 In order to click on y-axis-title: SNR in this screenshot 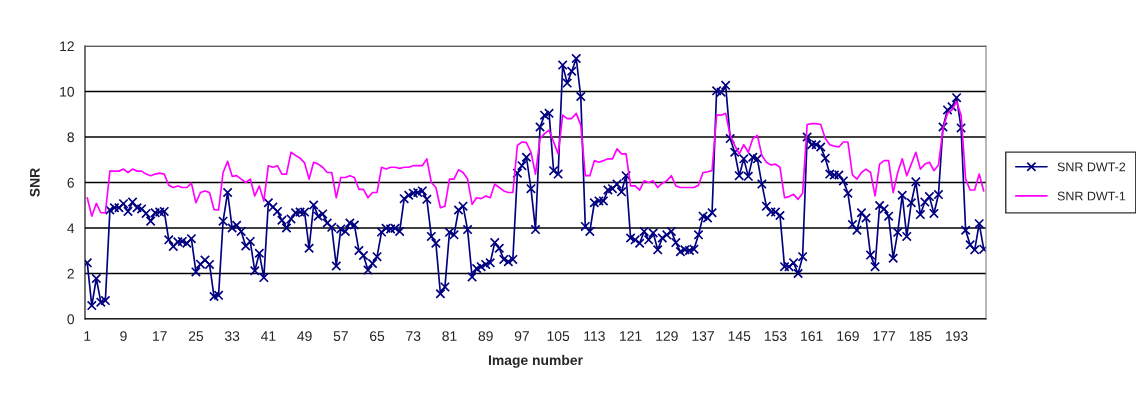, I will do `click(34, 182)`.